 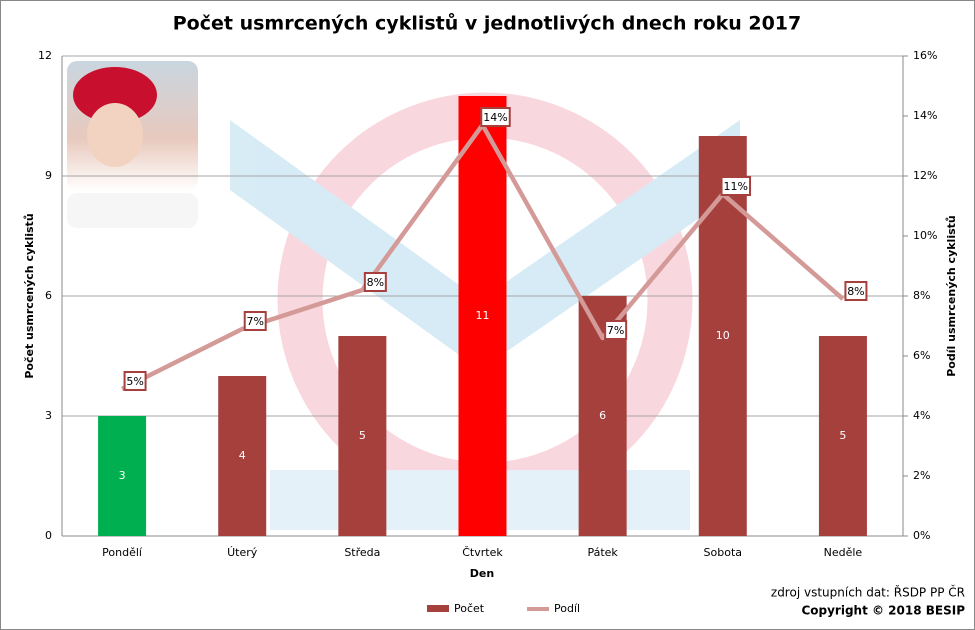 What do you see at coordinates (921, 415) in the screenshot?
I see `y2-tick-label: 4%` at bounding box center [921, 415].